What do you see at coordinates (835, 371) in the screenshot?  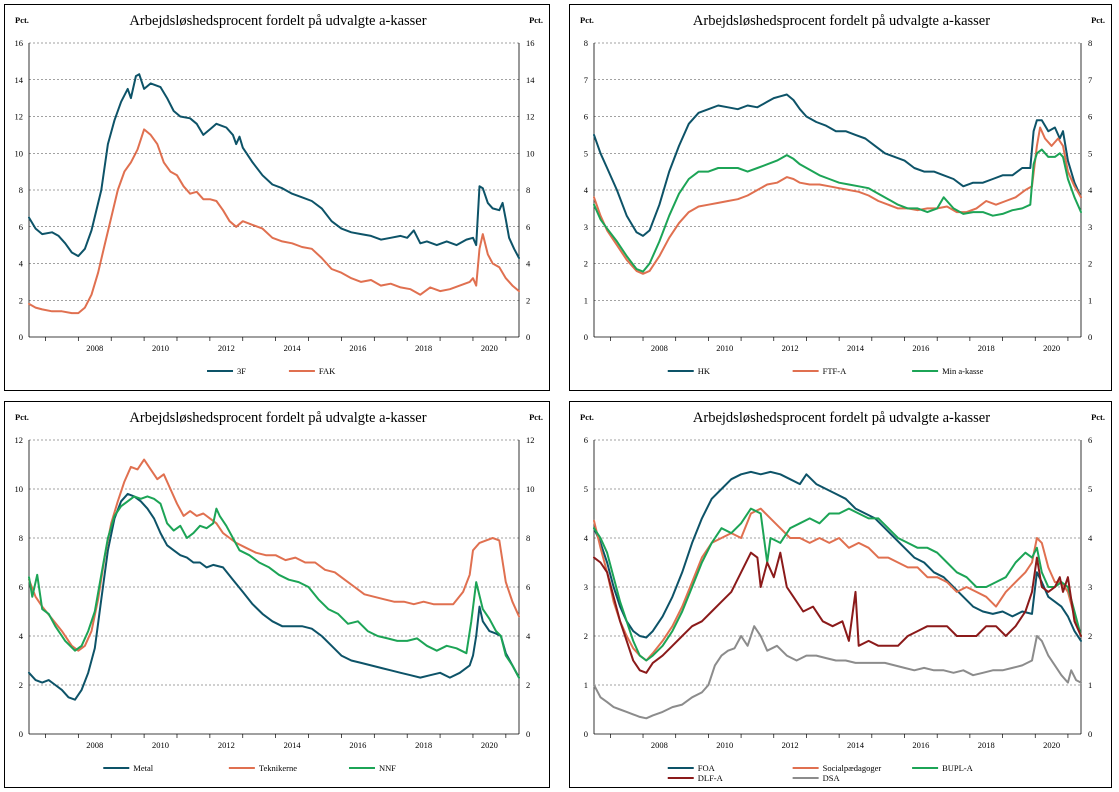 I see `legend-label: FTF-A` at bounding box center [835, 371].